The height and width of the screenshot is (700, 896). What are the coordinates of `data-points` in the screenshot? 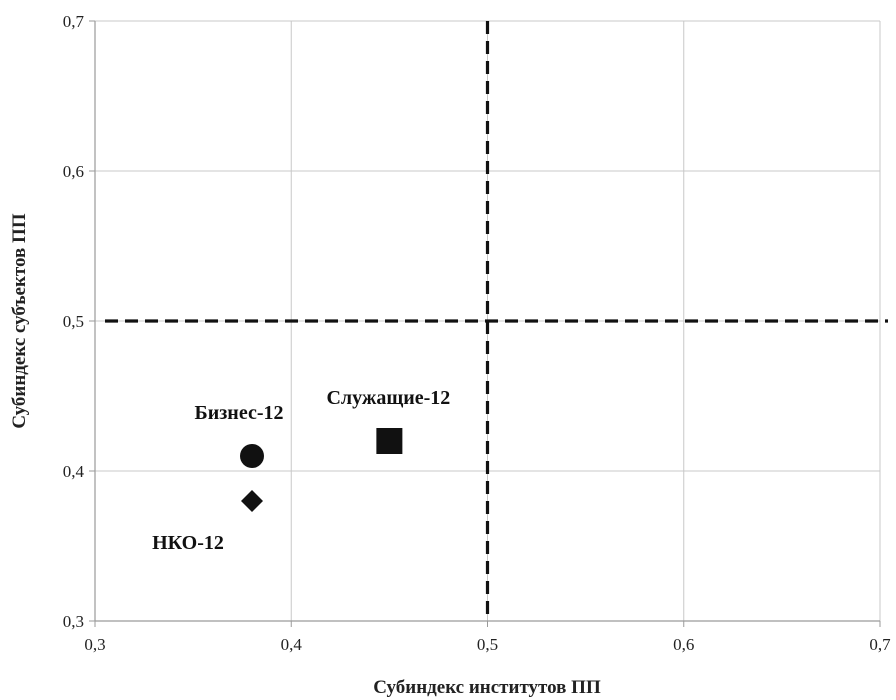 It's located at (321, 470).